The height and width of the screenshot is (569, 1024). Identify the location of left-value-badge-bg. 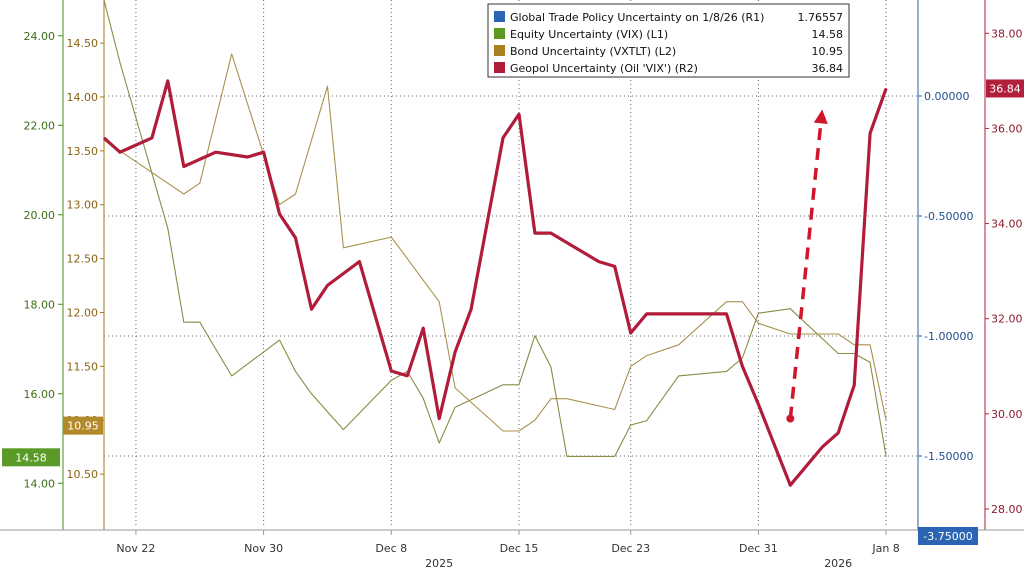
(83, 425).